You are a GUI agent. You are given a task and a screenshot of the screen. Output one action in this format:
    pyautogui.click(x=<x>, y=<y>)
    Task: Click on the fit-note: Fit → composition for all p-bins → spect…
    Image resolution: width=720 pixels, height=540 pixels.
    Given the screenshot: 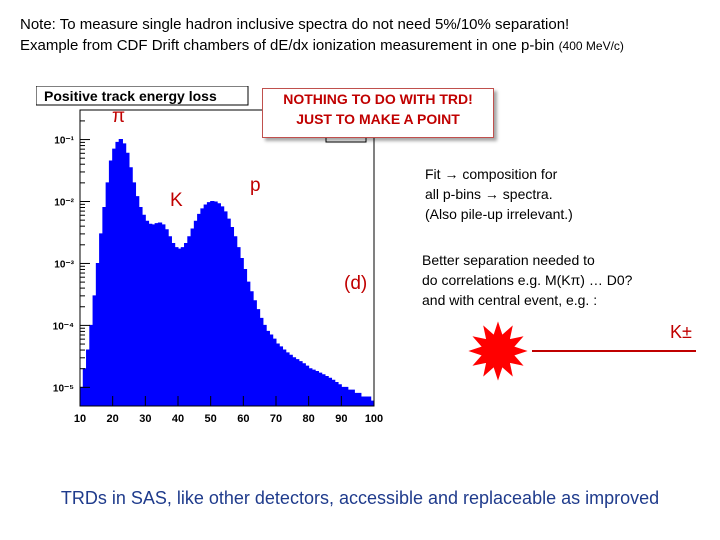 What is the action you would take?
    pyautogui.click(x=499, y=194)
    